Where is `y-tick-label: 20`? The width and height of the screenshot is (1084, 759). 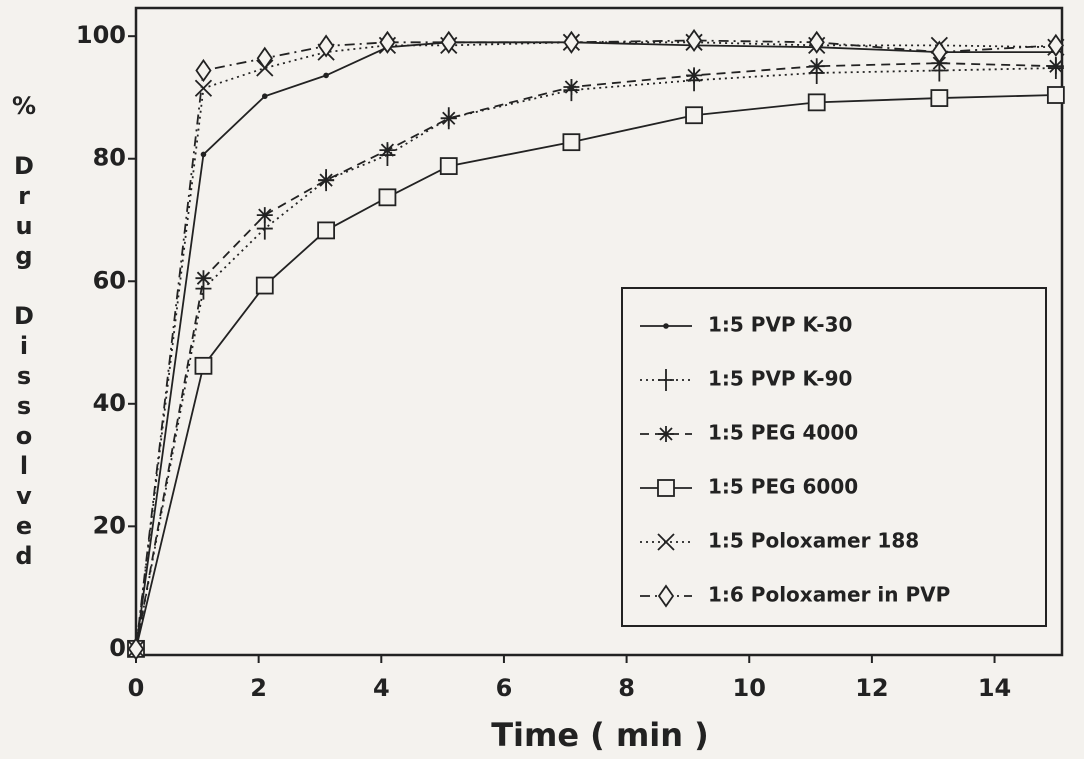
y-tick-label: 20 is located at coordinates (109, 525).